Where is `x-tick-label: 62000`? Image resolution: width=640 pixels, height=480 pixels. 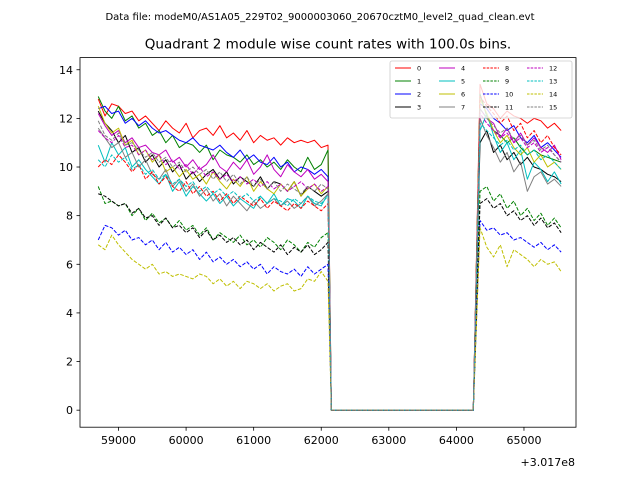
x-tick-label: 62000 is located at coordinates (321, 440).